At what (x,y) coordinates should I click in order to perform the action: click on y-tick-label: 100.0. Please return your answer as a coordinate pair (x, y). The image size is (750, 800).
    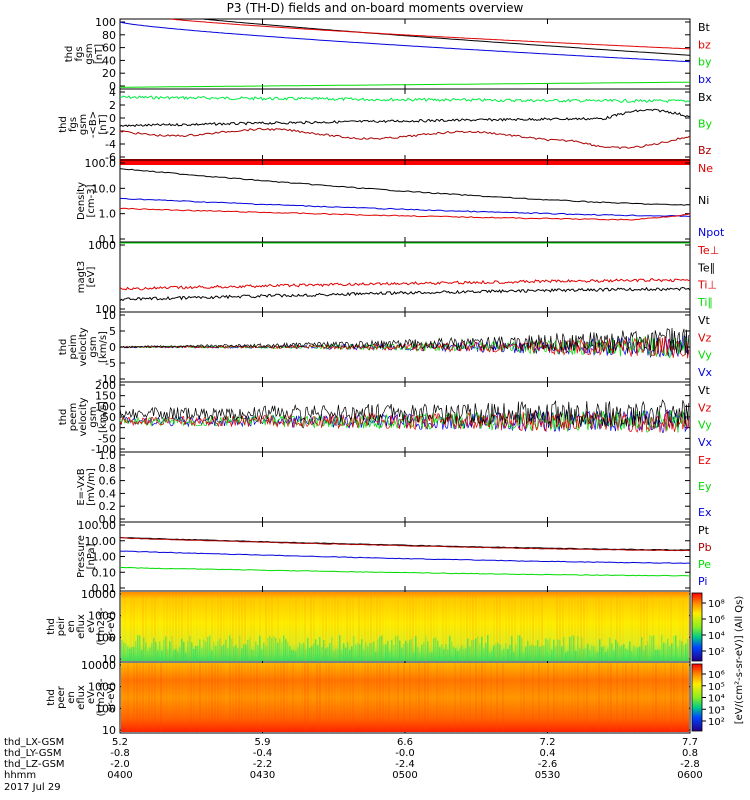
    Looking at the image, I should click on (101, 163).